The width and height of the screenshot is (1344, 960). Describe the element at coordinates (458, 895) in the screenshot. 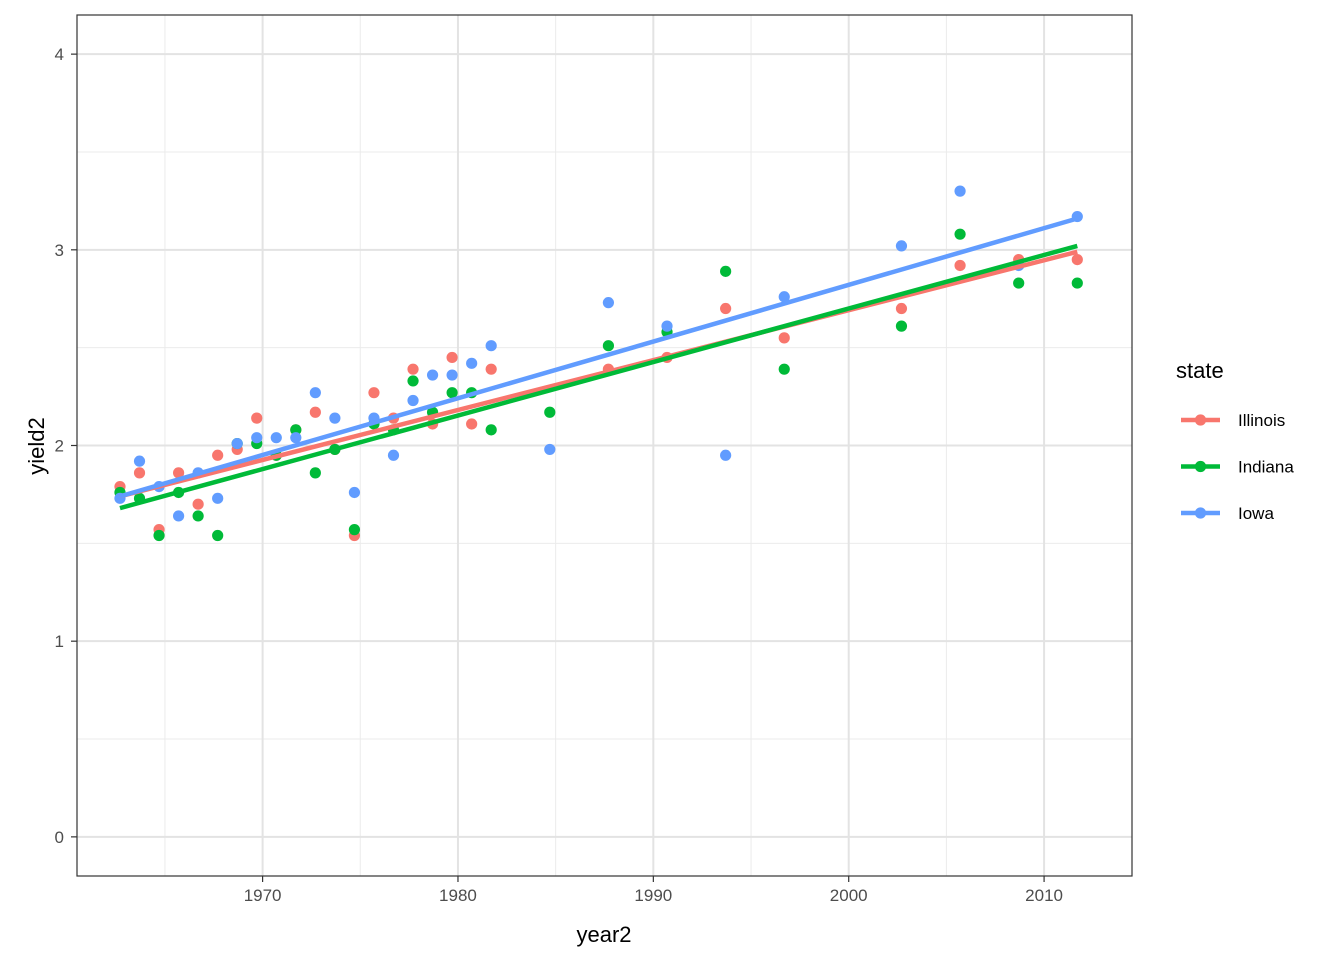

I see `x-tick-label: 1980` at that location.